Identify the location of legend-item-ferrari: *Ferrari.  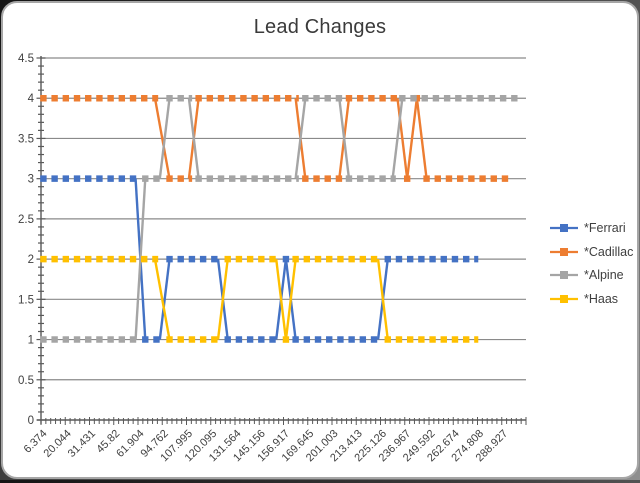
(594, 228).